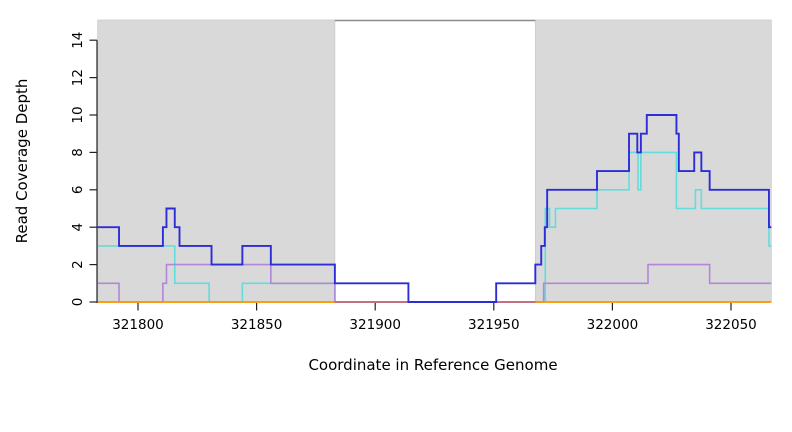 The height and width of the screenshot is (432, 792). What do you see at coordinates (78, 227) in the screenshot?
I see `y-tick-label: 4` at bounding box center [78, 227].